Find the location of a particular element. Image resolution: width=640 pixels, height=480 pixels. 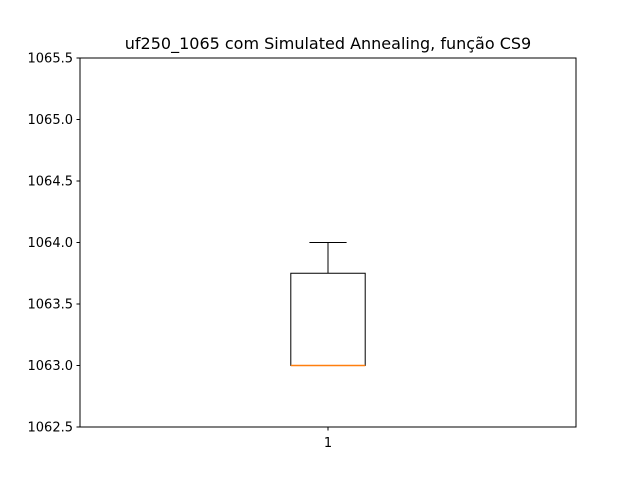

x-axis: 1 is located at coordinates (328, 439).